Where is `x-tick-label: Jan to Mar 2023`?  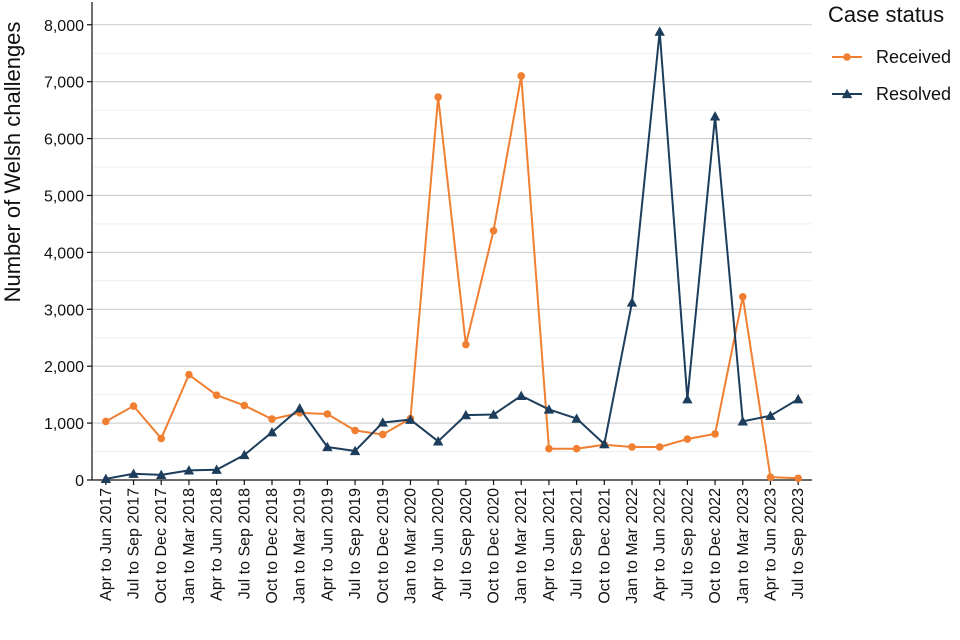
x-tick-label: Jan to Mar 2023 is located at coordinates (743, 546).